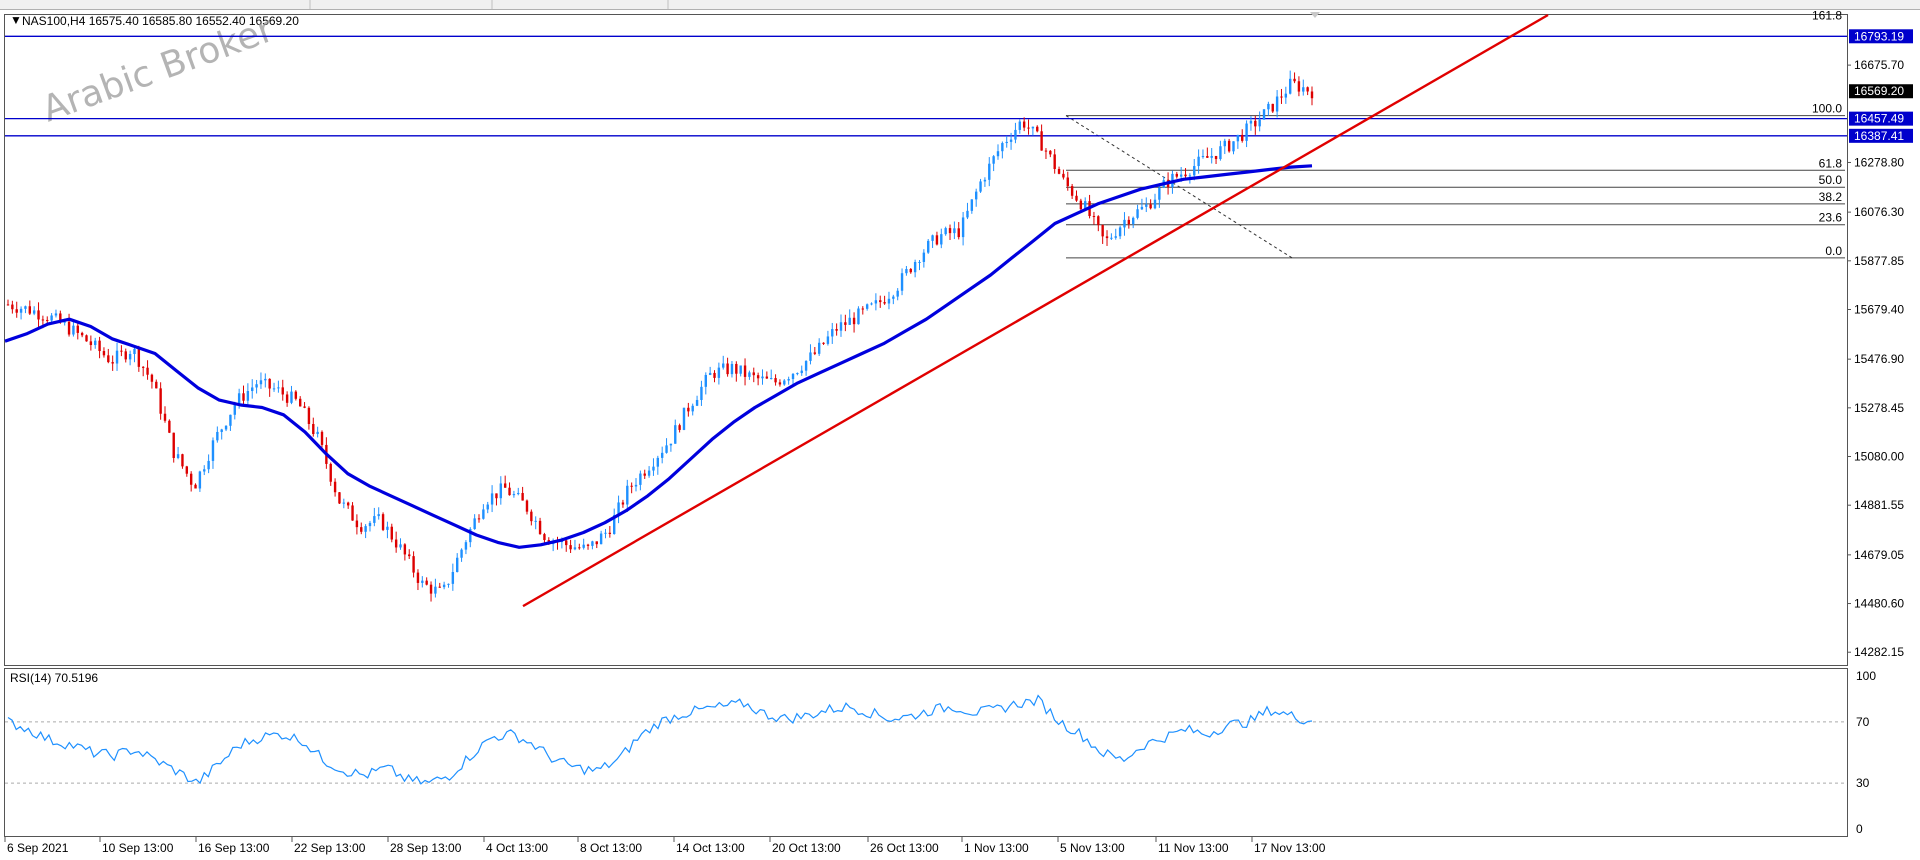 This screenshot has height=860, width=1920. Describe the element at coordinates (710, 848) in the screenshot. I see `time-tick-label: 14 Oct 13:00` at that location.